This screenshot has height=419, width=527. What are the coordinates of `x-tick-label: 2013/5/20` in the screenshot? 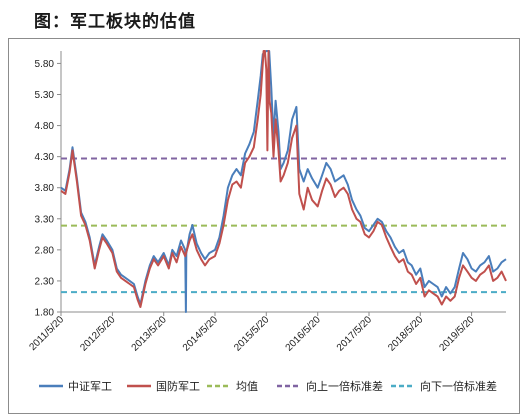 It's located at (150, 334).